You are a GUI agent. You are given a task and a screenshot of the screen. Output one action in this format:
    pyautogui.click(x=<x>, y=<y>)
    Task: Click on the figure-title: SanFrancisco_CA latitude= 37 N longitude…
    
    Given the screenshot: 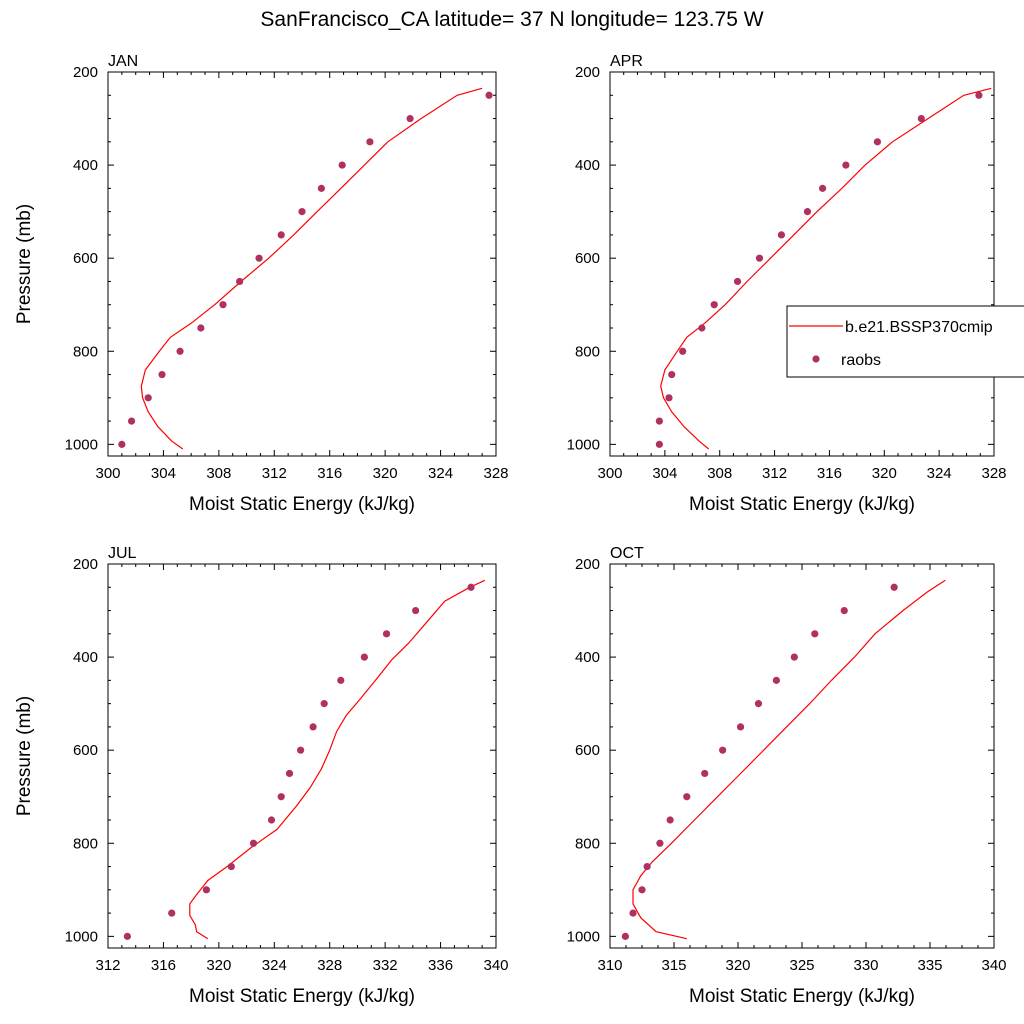 What is the action you would take?
    pyautogui.click(x=511, y=19)
    